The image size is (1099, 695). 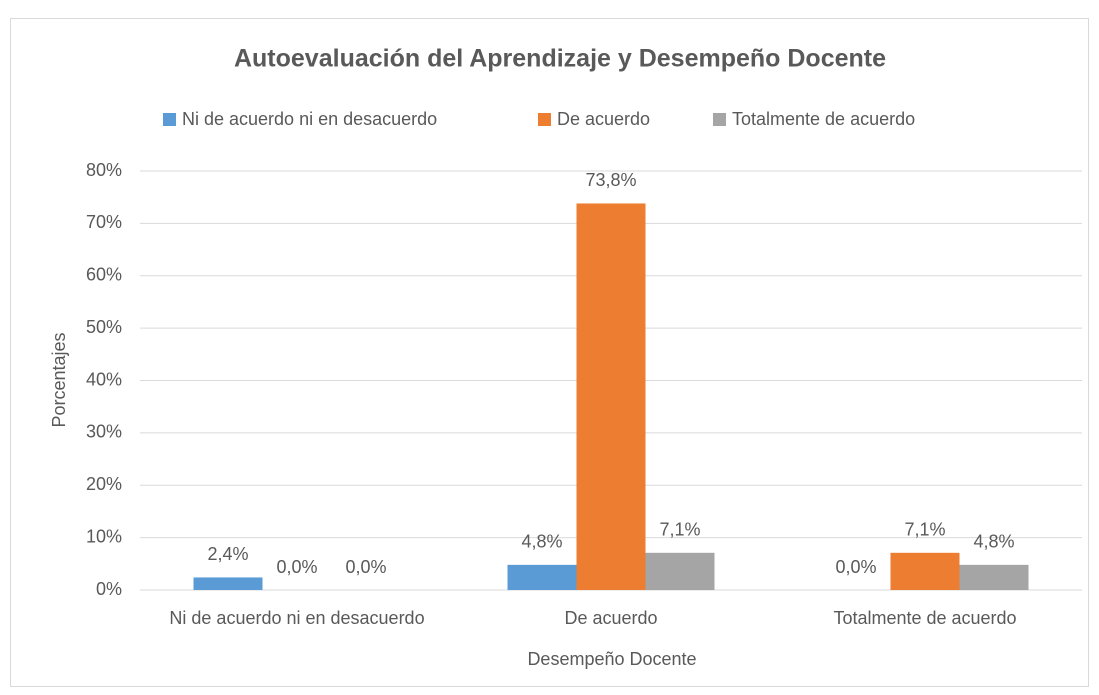 I want to click on x-tick-label: De acuerdo, so click(x=610, y=618).